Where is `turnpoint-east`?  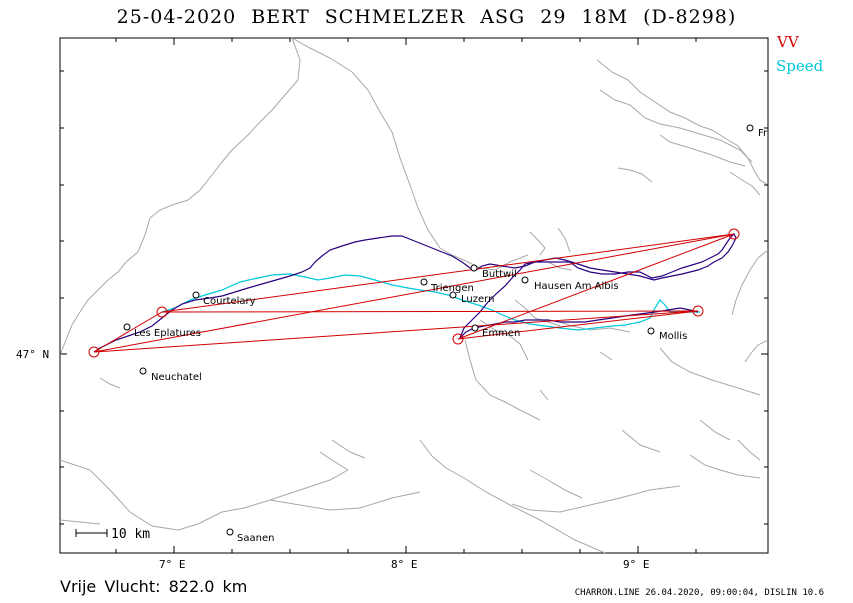 turnpoint-east is located at coordinates (734, 234).